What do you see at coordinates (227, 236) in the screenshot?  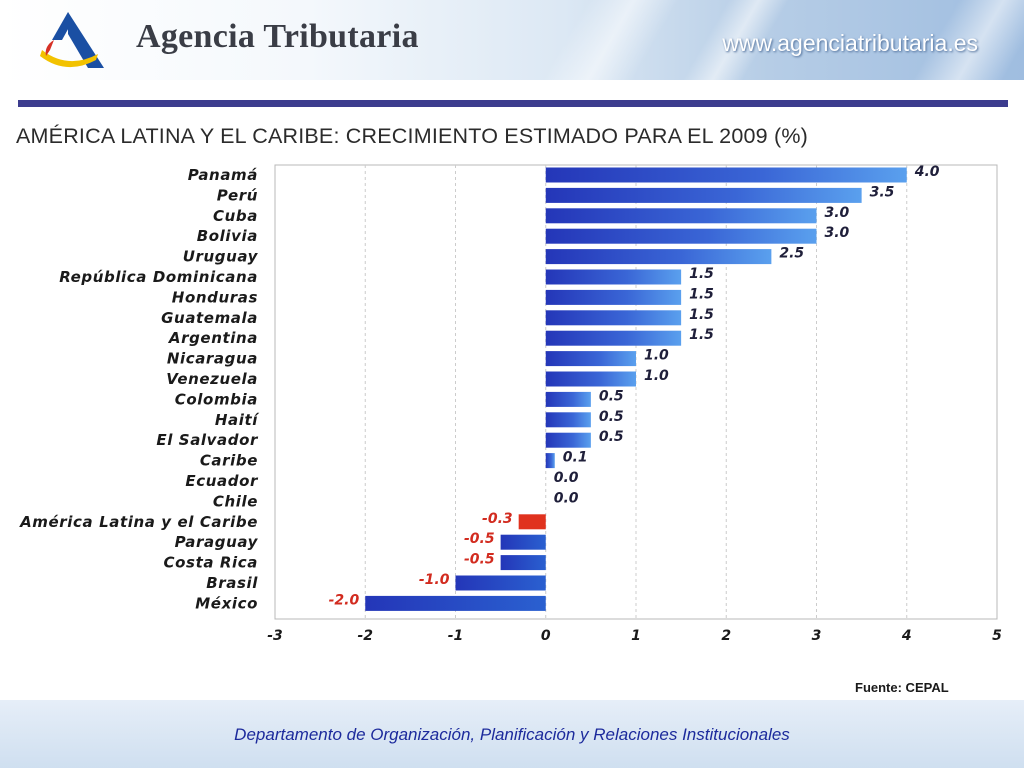 I see `category-label: Bolivia` at bounding box center [227, 236].